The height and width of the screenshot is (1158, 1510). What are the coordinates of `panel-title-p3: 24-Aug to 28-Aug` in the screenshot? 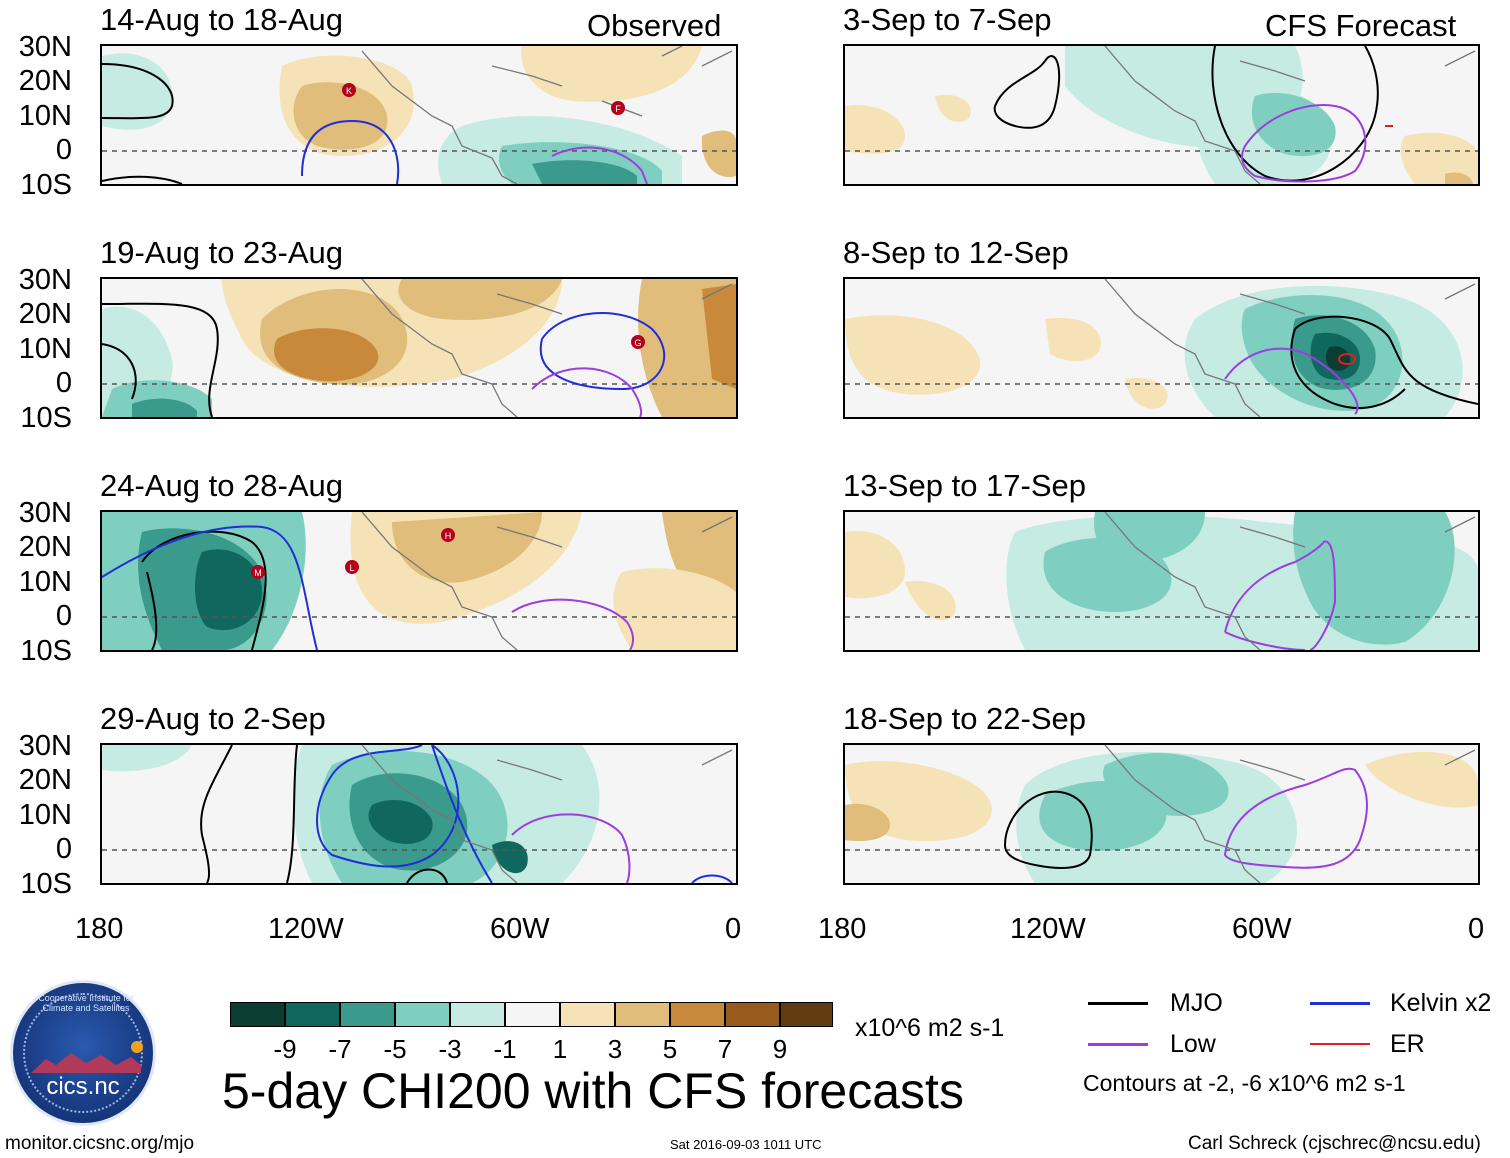 It's located at (222, 485).